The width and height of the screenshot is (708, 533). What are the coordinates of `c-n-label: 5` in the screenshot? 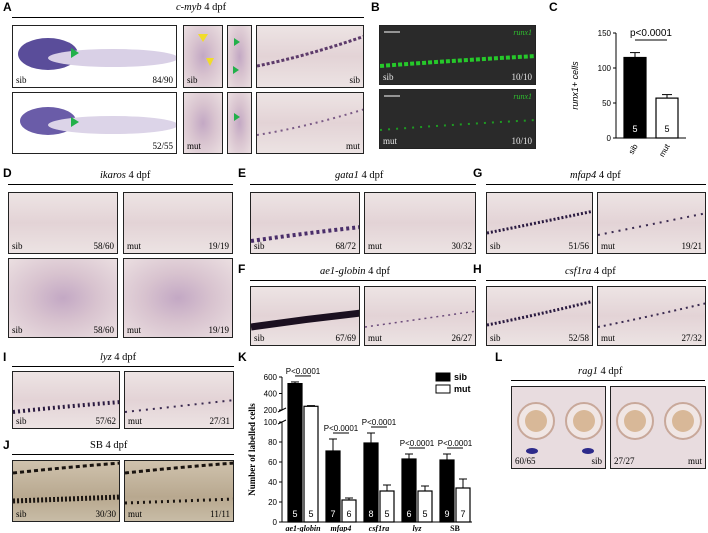 It's located at (666, 129).